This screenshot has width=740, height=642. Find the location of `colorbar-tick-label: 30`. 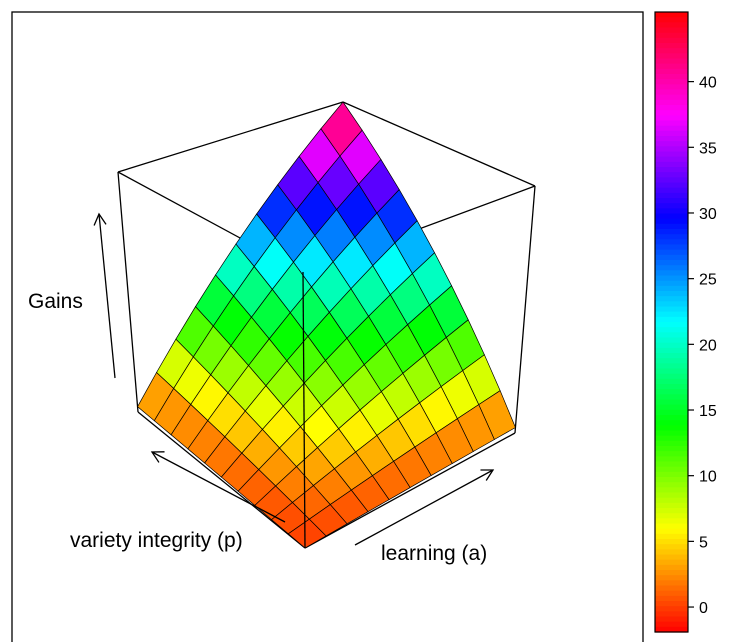

colorbar-tick-label: 30 is located at coordinates (708, 214).